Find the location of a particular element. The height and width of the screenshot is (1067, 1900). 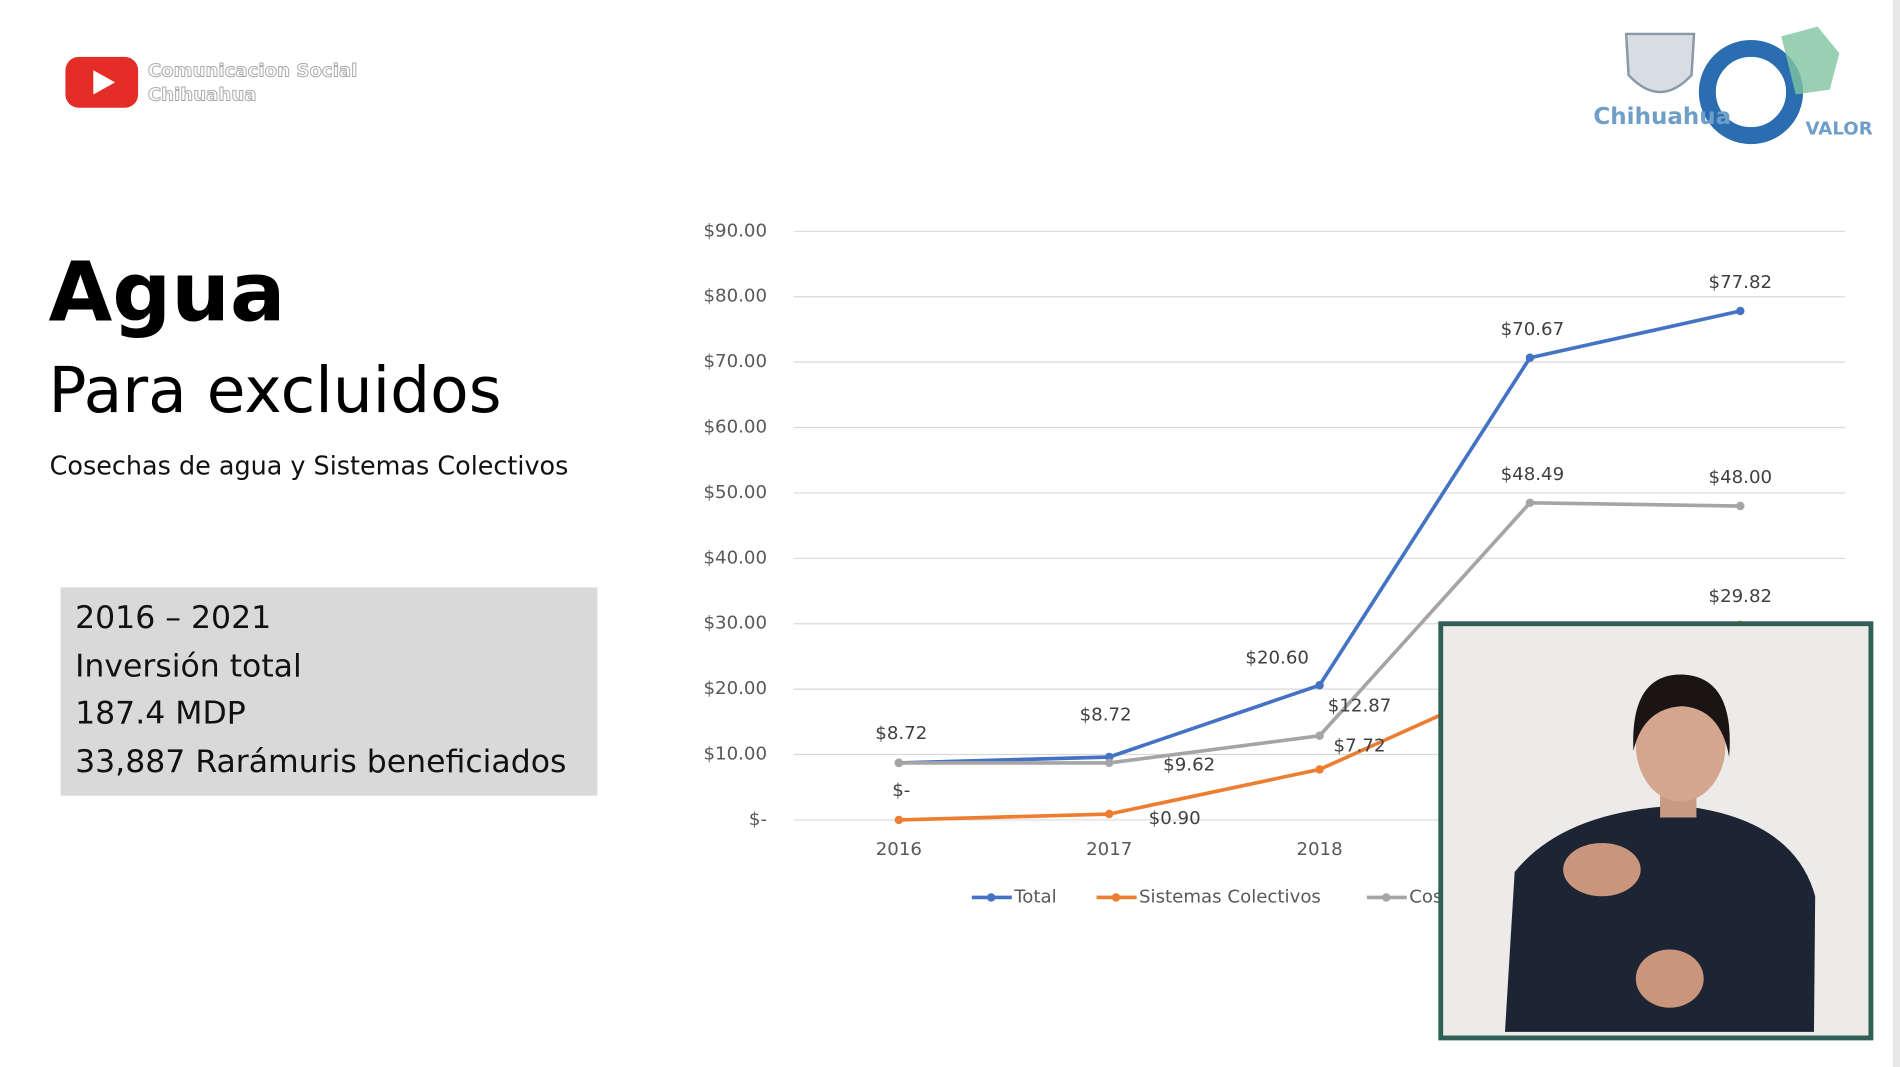

channel-name: Chihuahua is located at coordinates (202, 95).